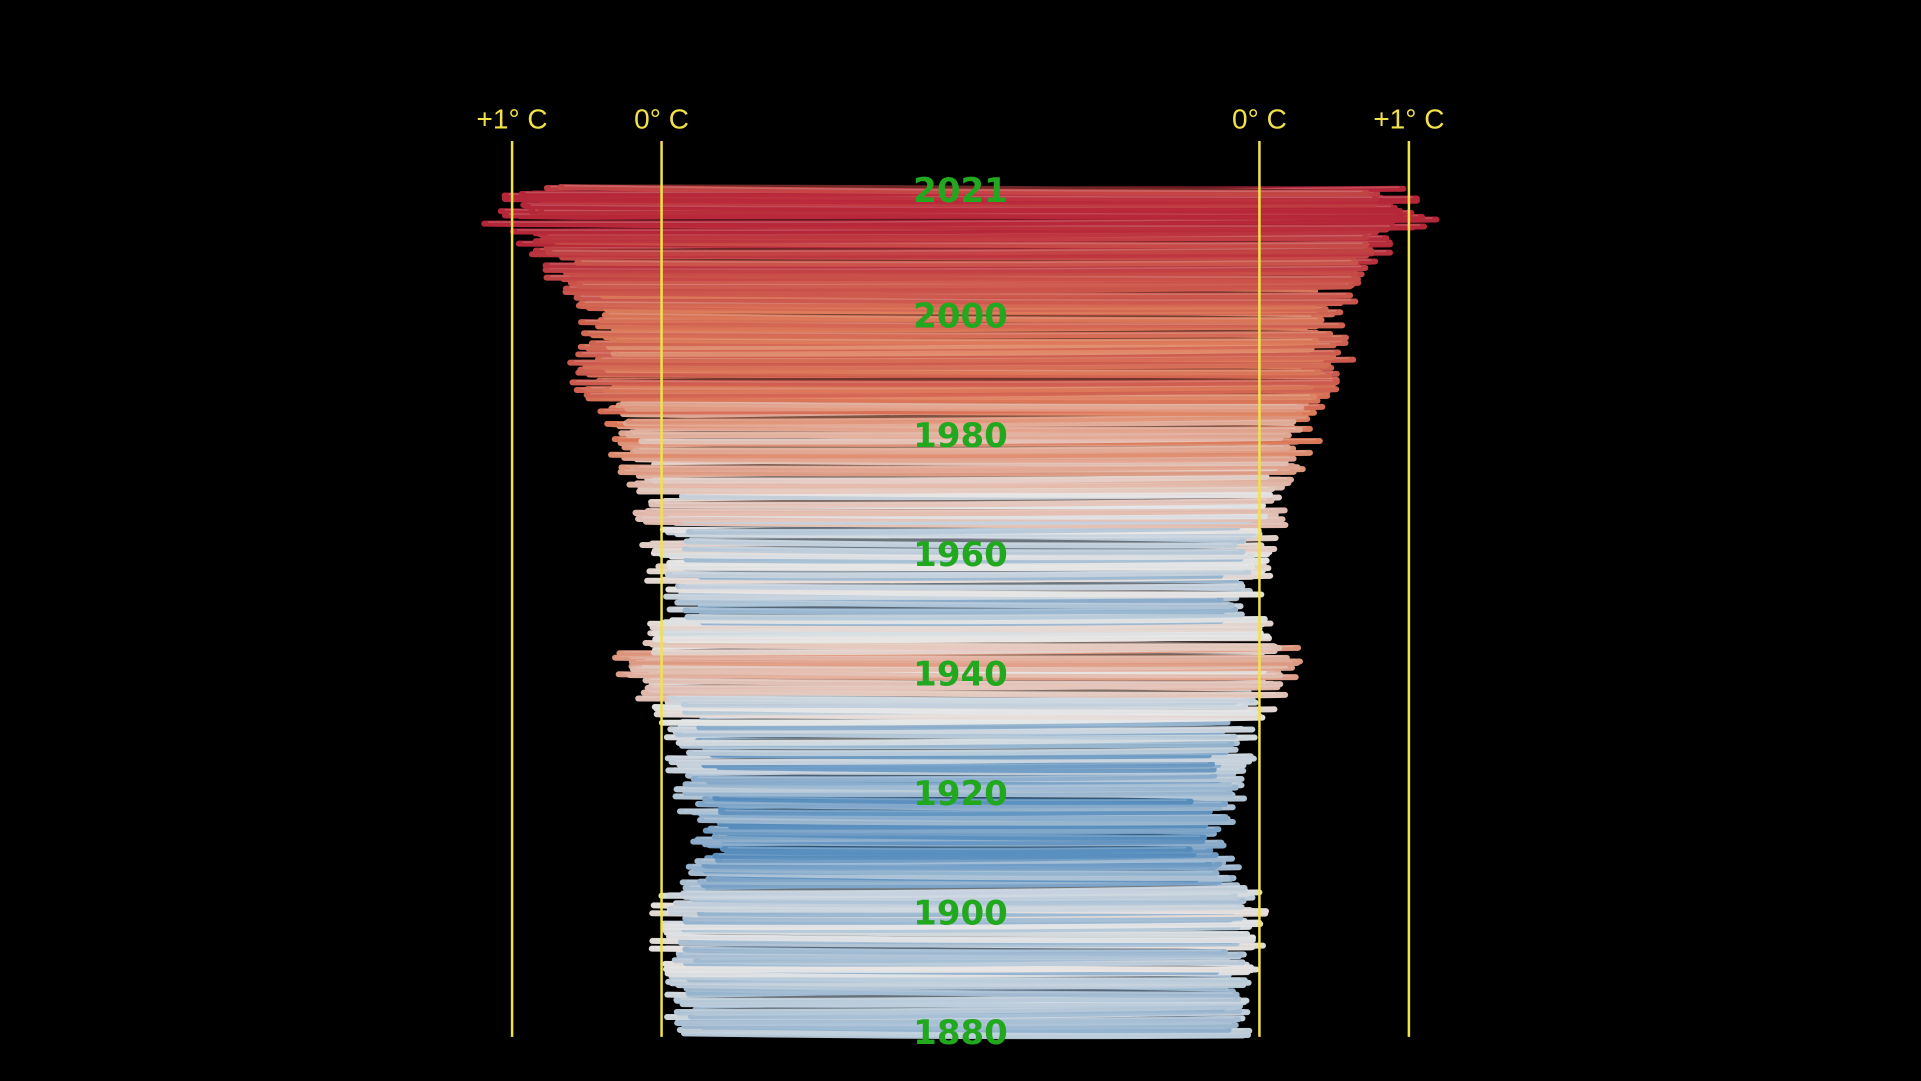 Image resolution: width=1921 pixels, height=1081 pixels. Describe the element at coordinates (960, 914) in the screenshot. I see `year-label-1900: 1900` at that location.